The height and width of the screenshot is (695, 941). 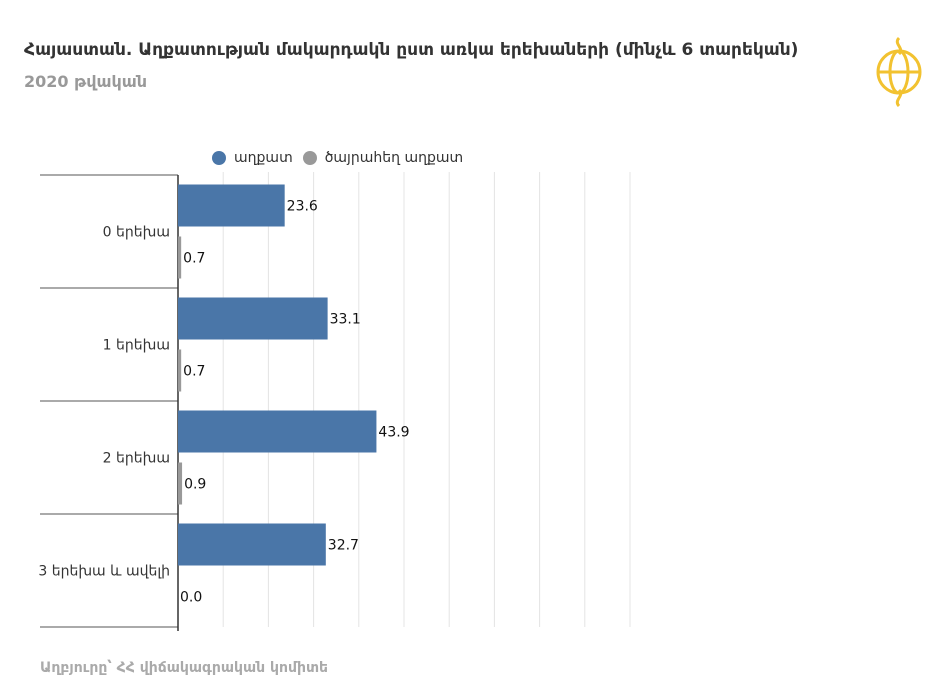 What do you see at coordinates (184, 668) in the screenshot?
I see `source-note: Աղբյուրը՝ ՀՀ վիճակագրական կոմիտե` at bounding box center [184, 668].